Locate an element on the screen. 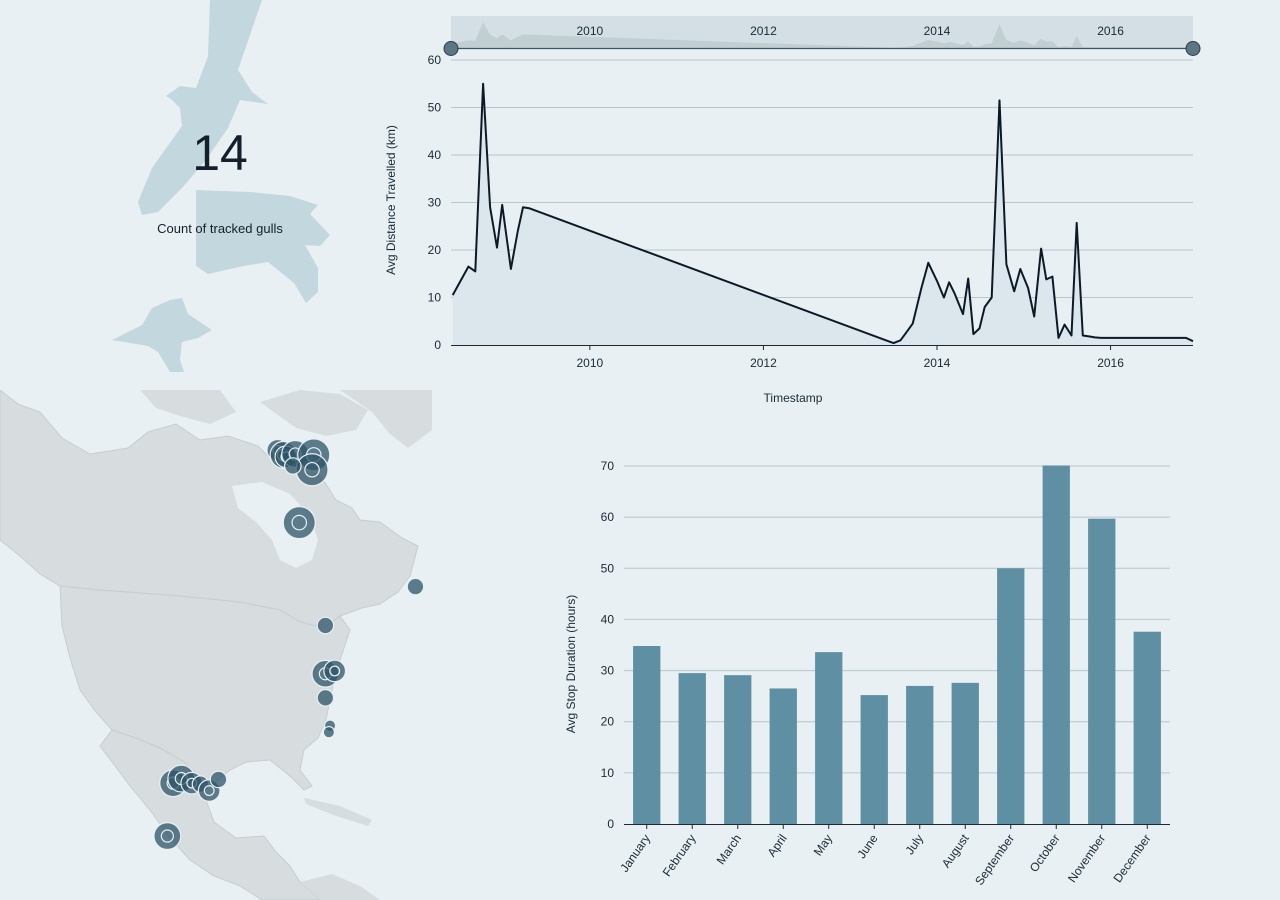 The height and width of the screenshot is (900, 1280). bar-x-tick-label: December is located at coordinates (1131, 858).